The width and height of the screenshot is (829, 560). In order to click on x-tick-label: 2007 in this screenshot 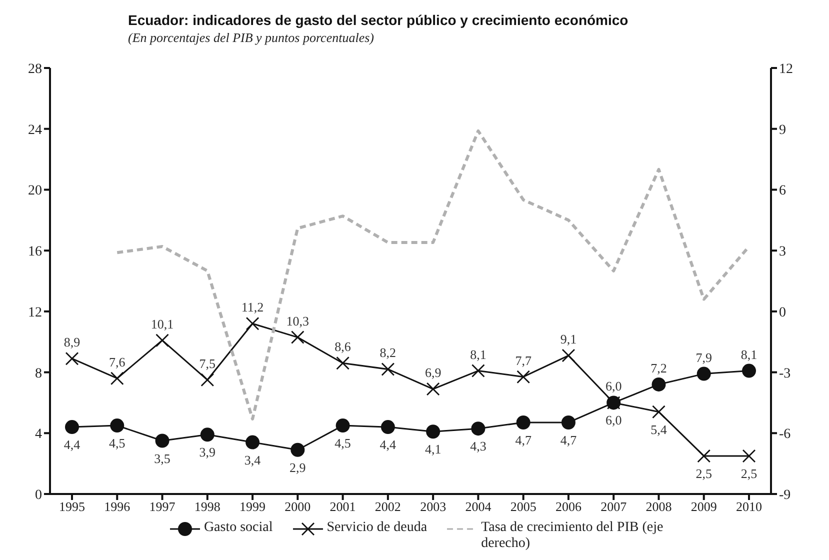, I will do `click(614, 506)`.